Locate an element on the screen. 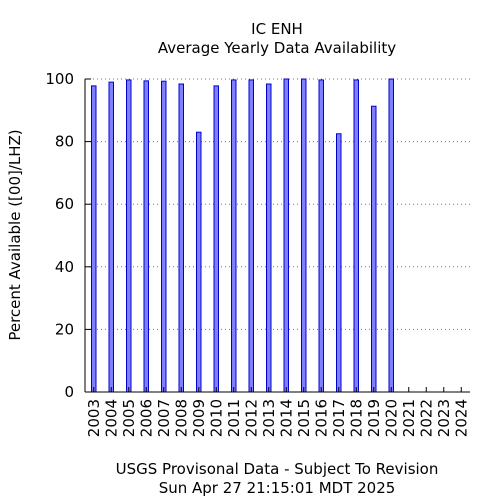  x-tick-label-2021: 2021 is located at coordinates (409, 418).